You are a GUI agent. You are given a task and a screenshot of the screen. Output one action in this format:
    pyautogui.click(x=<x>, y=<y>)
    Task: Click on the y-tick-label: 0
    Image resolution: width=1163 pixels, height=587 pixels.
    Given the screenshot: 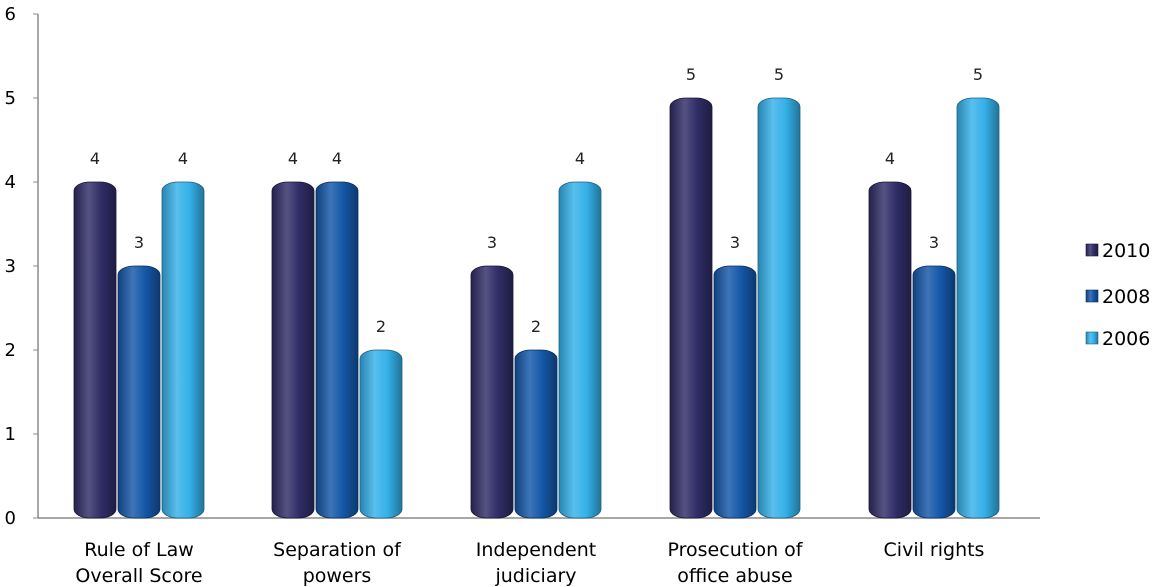 What is the action you would take?
    pyautogui.click(x=10, y=518)
    